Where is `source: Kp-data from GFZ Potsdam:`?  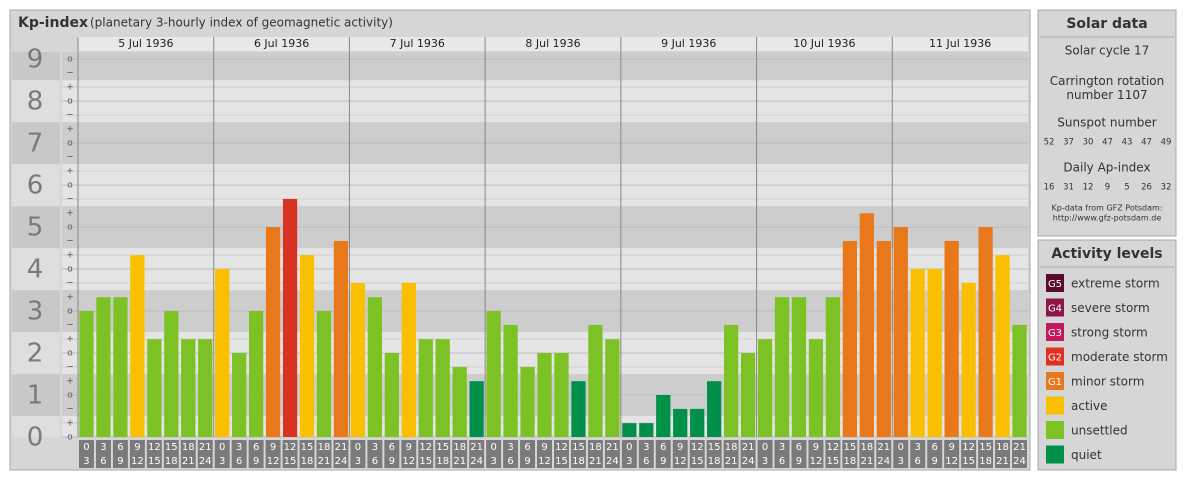
source: Kp-data from GFZ Potsdam: is located at coordinates (1107, 208).